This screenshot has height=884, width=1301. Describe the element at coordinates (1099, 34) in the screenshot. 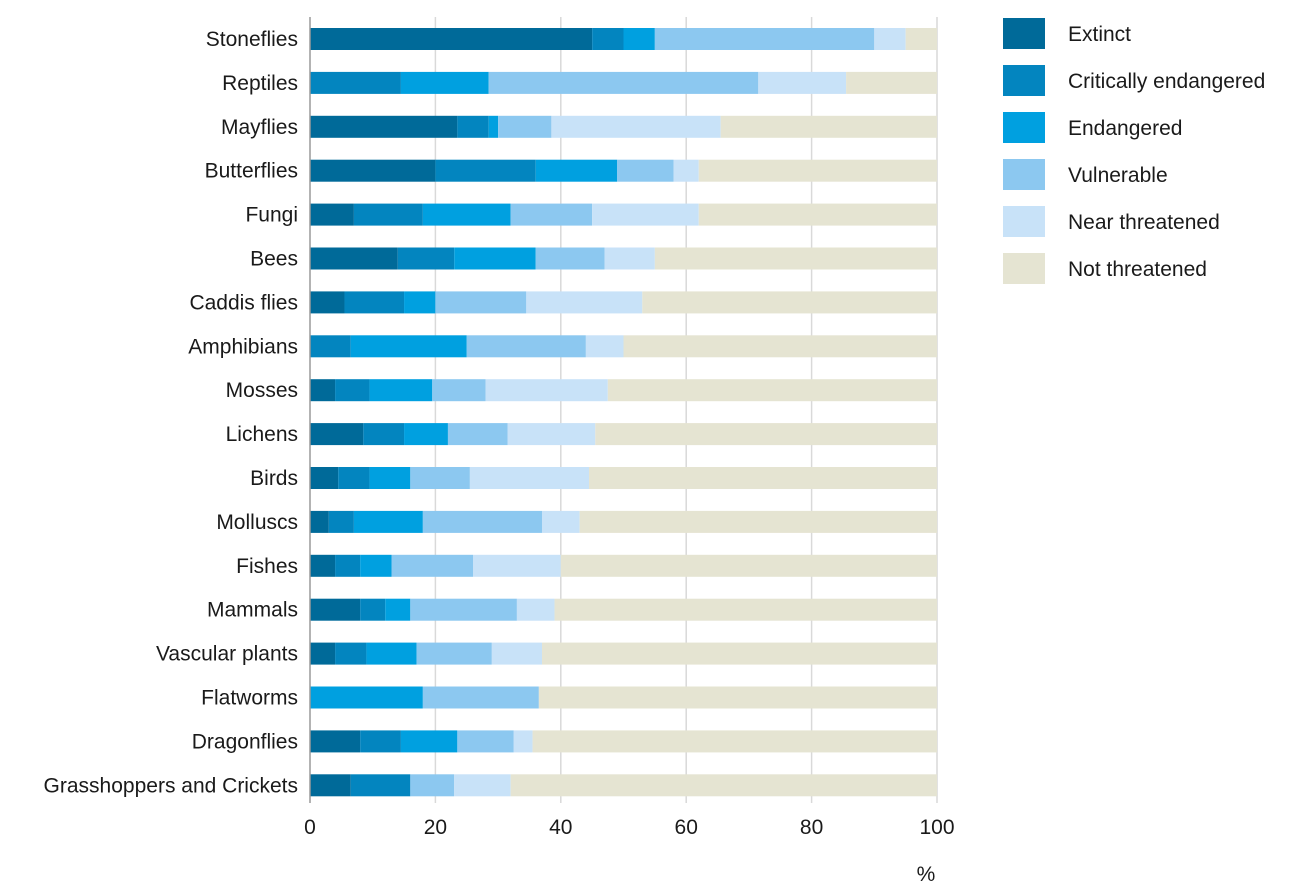

I see `legend-label: Extinct` at that location.